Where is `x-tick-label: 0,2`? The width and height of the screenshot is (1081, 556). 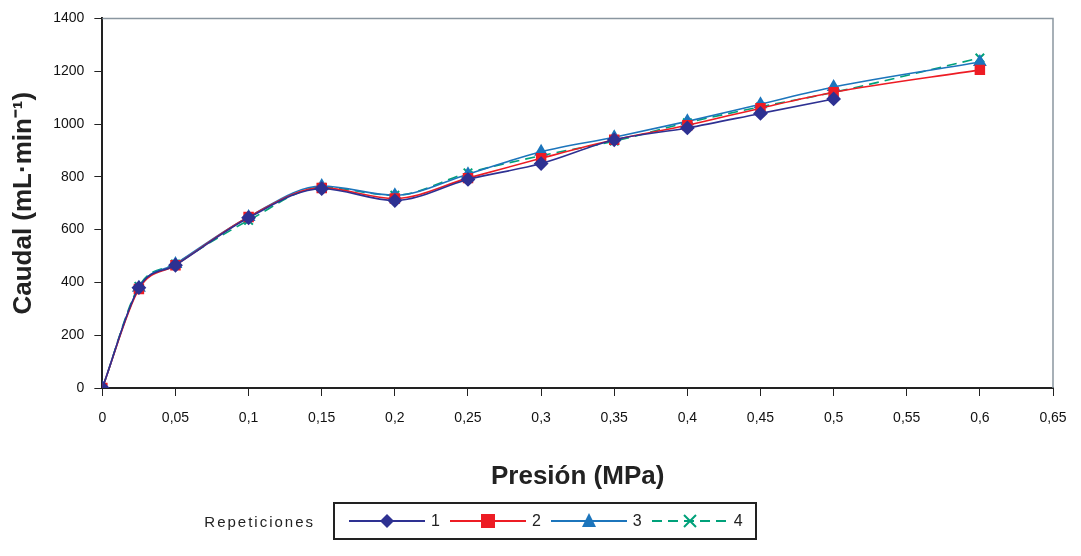
x-tick-label: 0,2 is located at coordinates (395, 417).